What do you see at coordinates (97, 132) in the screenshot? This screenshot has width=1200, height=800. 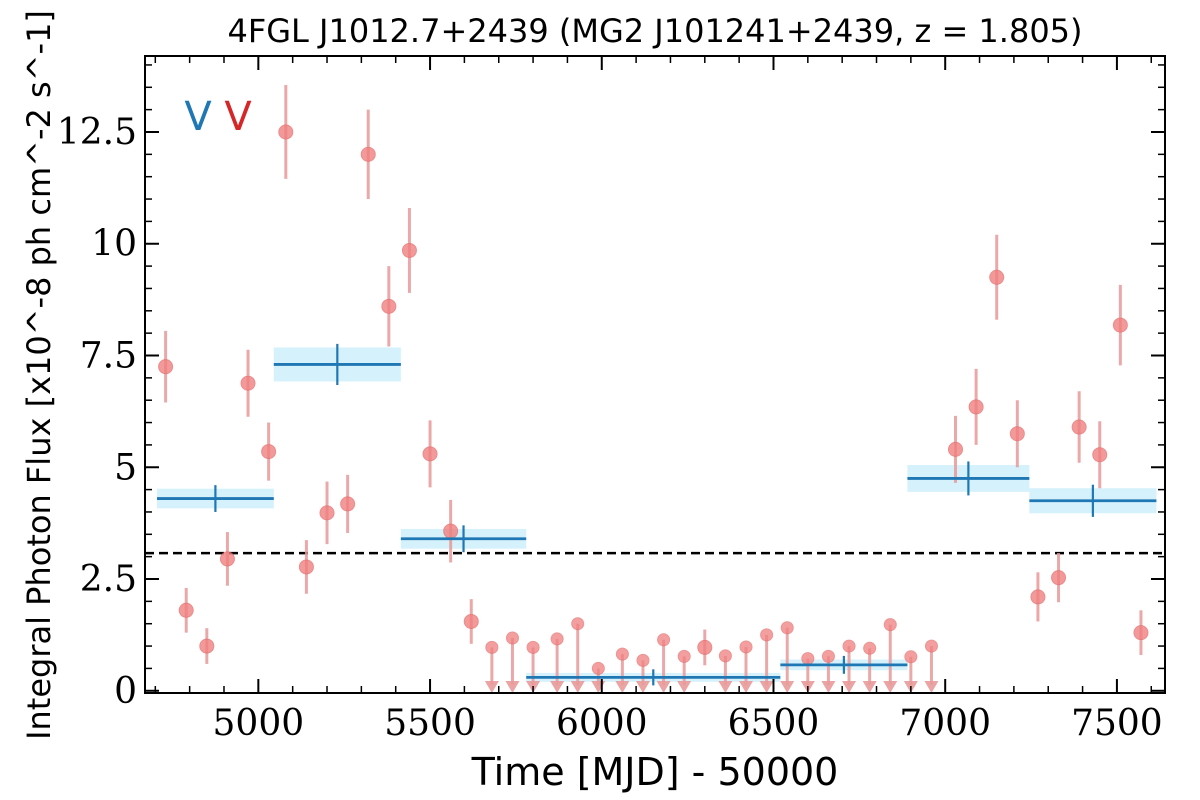 I see `y-tick-label: 12.5` at bounding box center [97, 132].